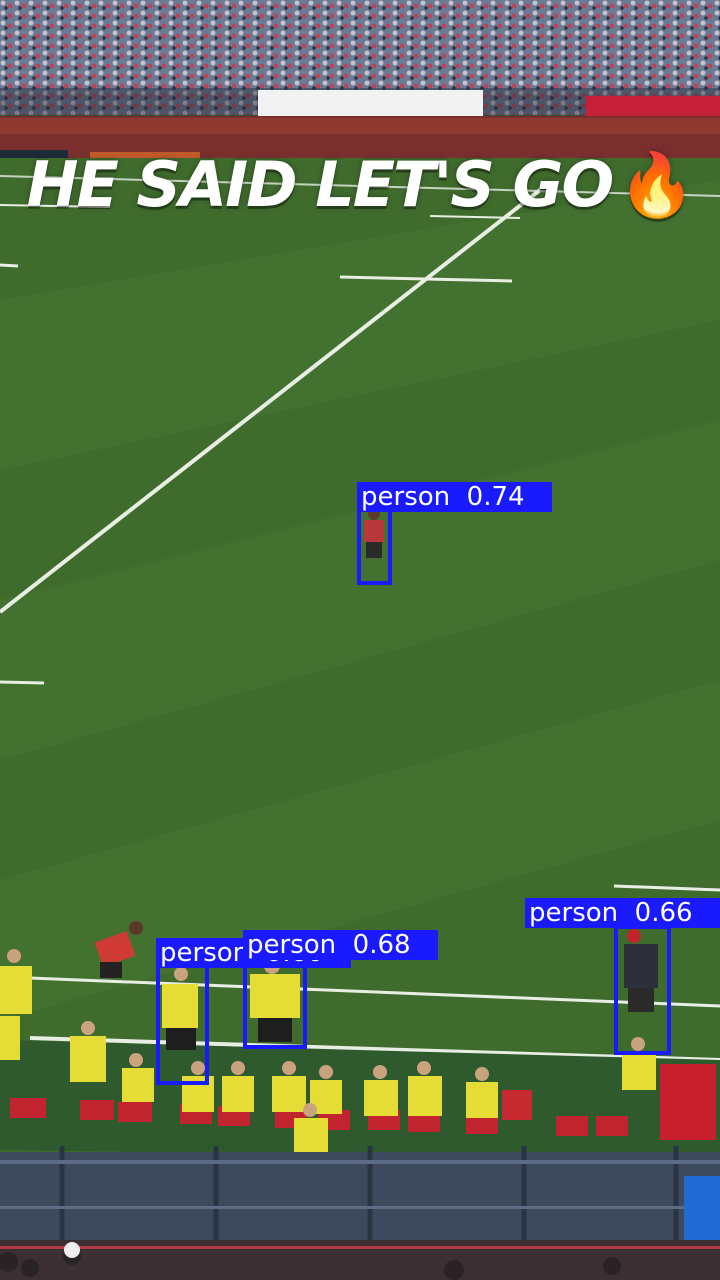 This screenshot has width=720, height=1280. I want to click on detection-score: 0.66, so click(663, 913).